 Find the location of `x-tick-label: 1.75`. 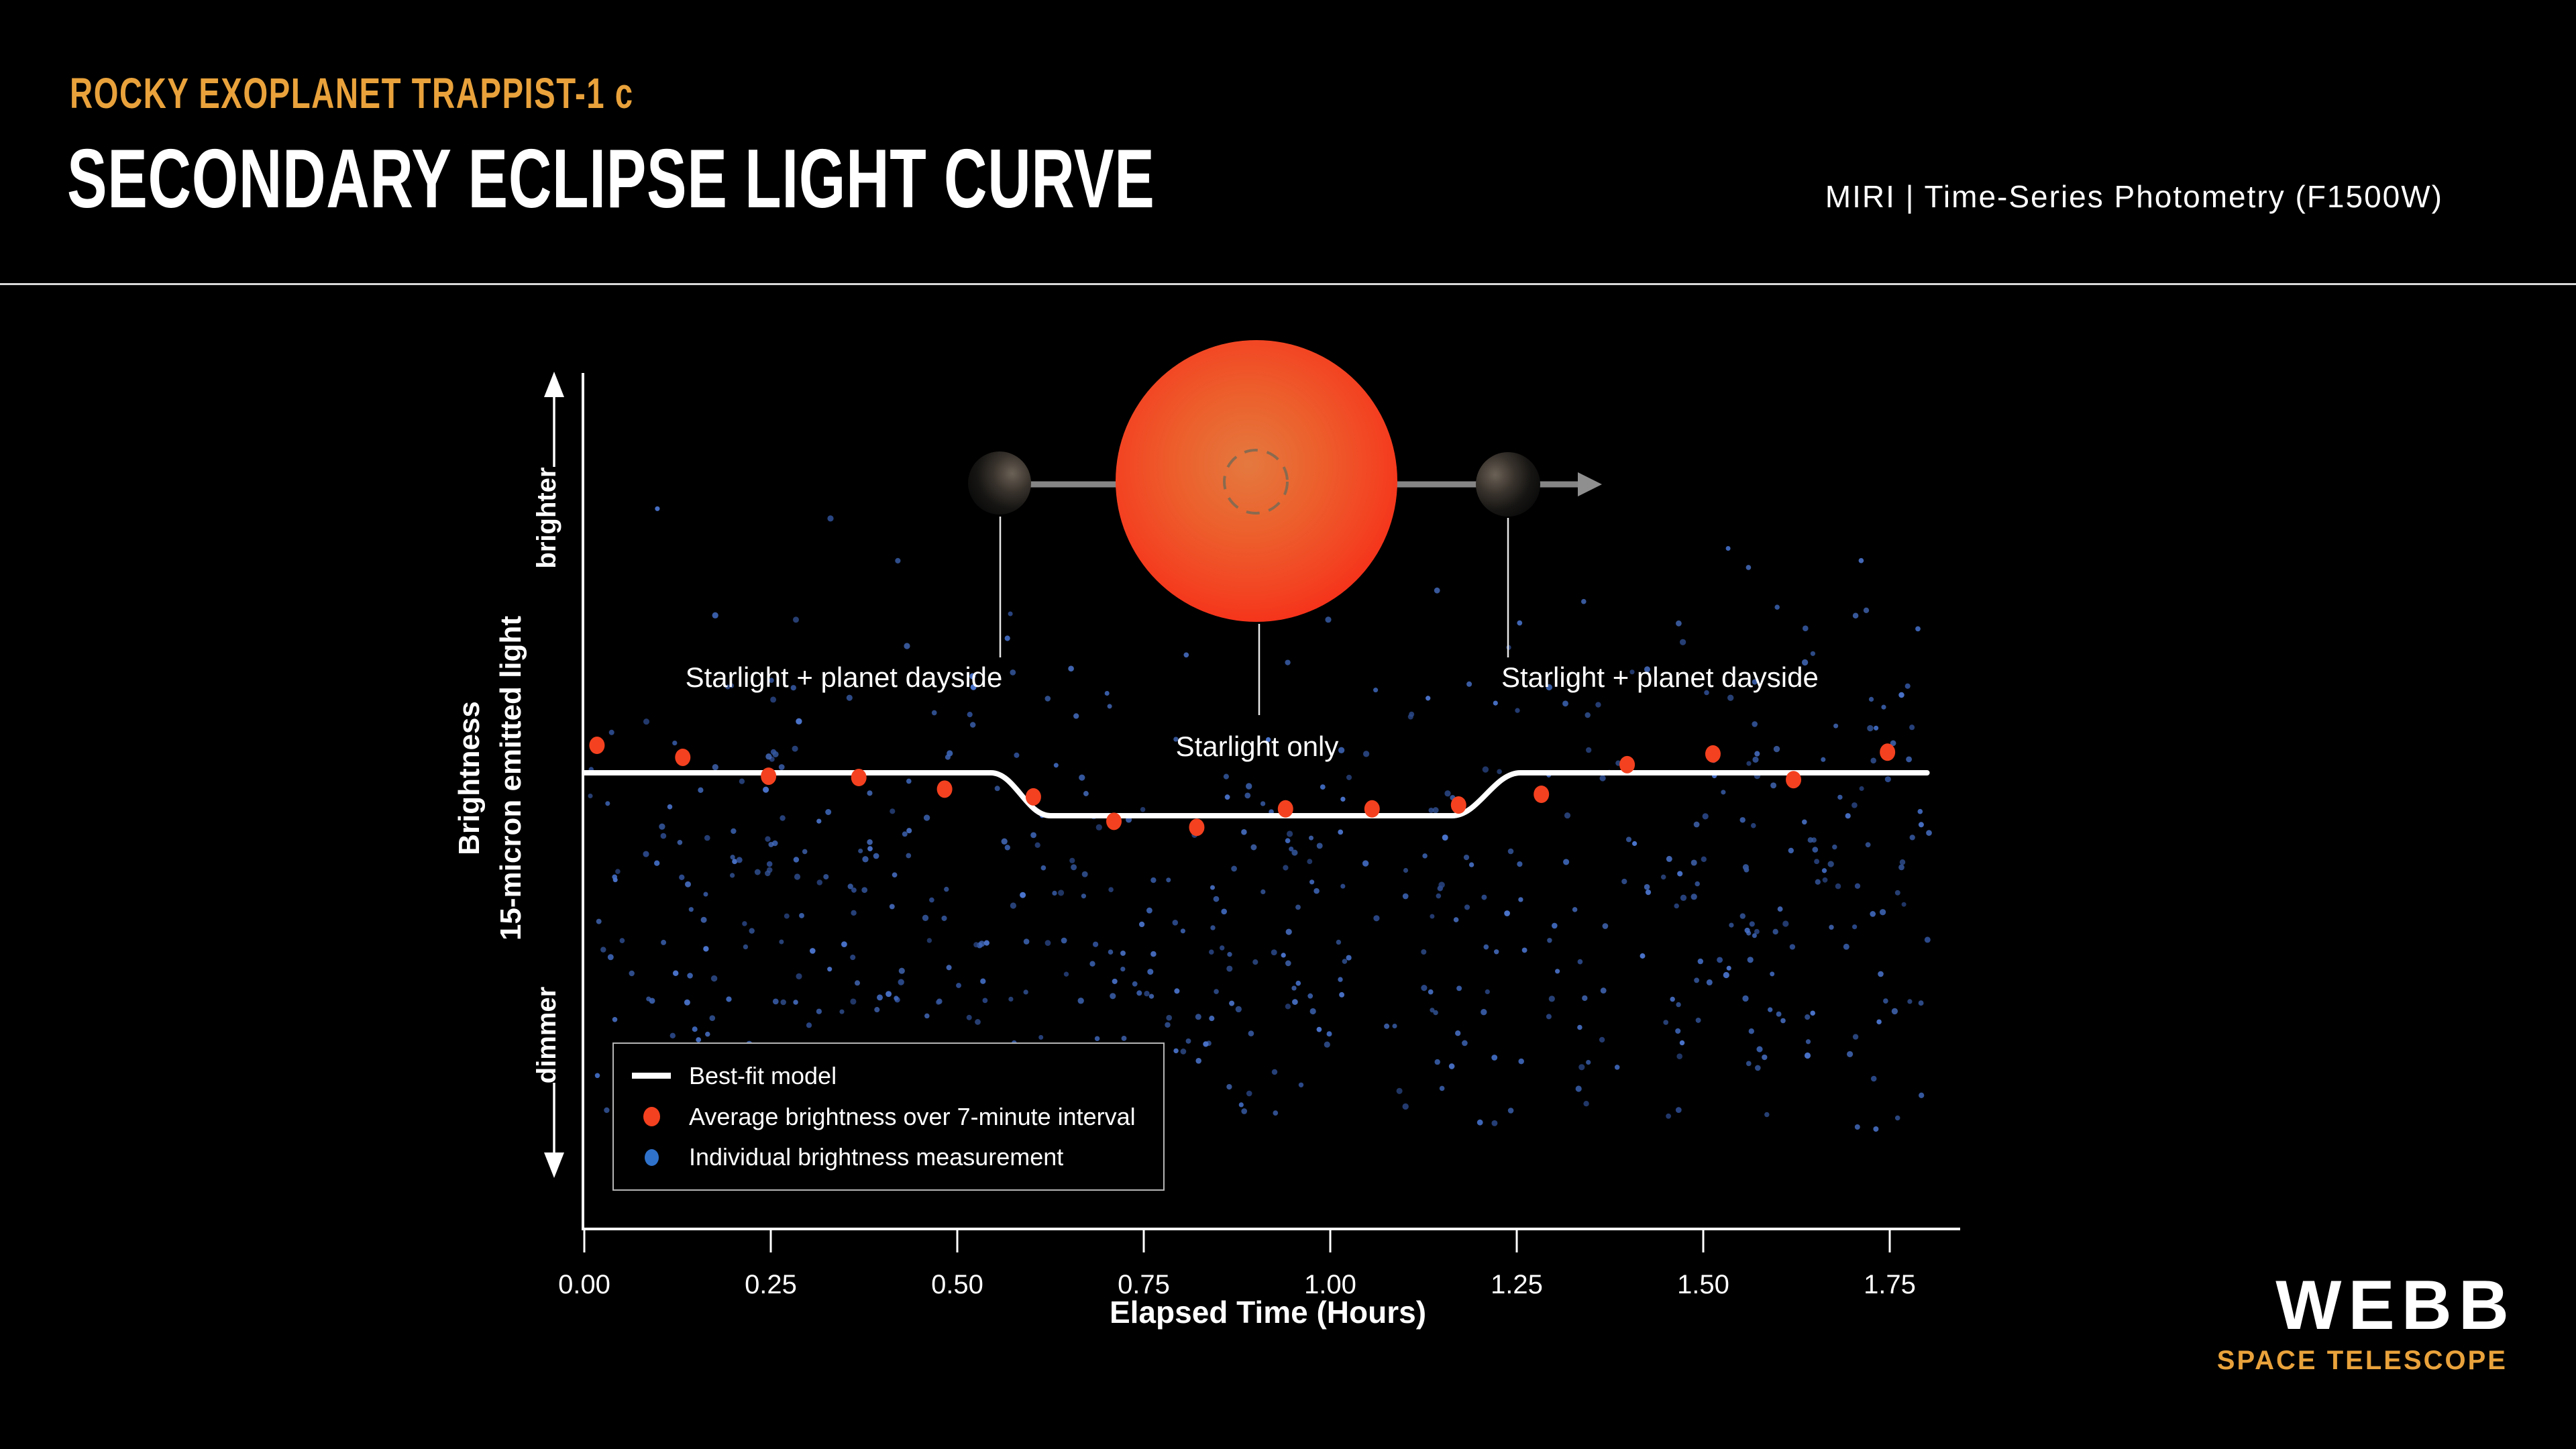

x-tick-label: 1.75 is located at coordinates (1890, 1284).